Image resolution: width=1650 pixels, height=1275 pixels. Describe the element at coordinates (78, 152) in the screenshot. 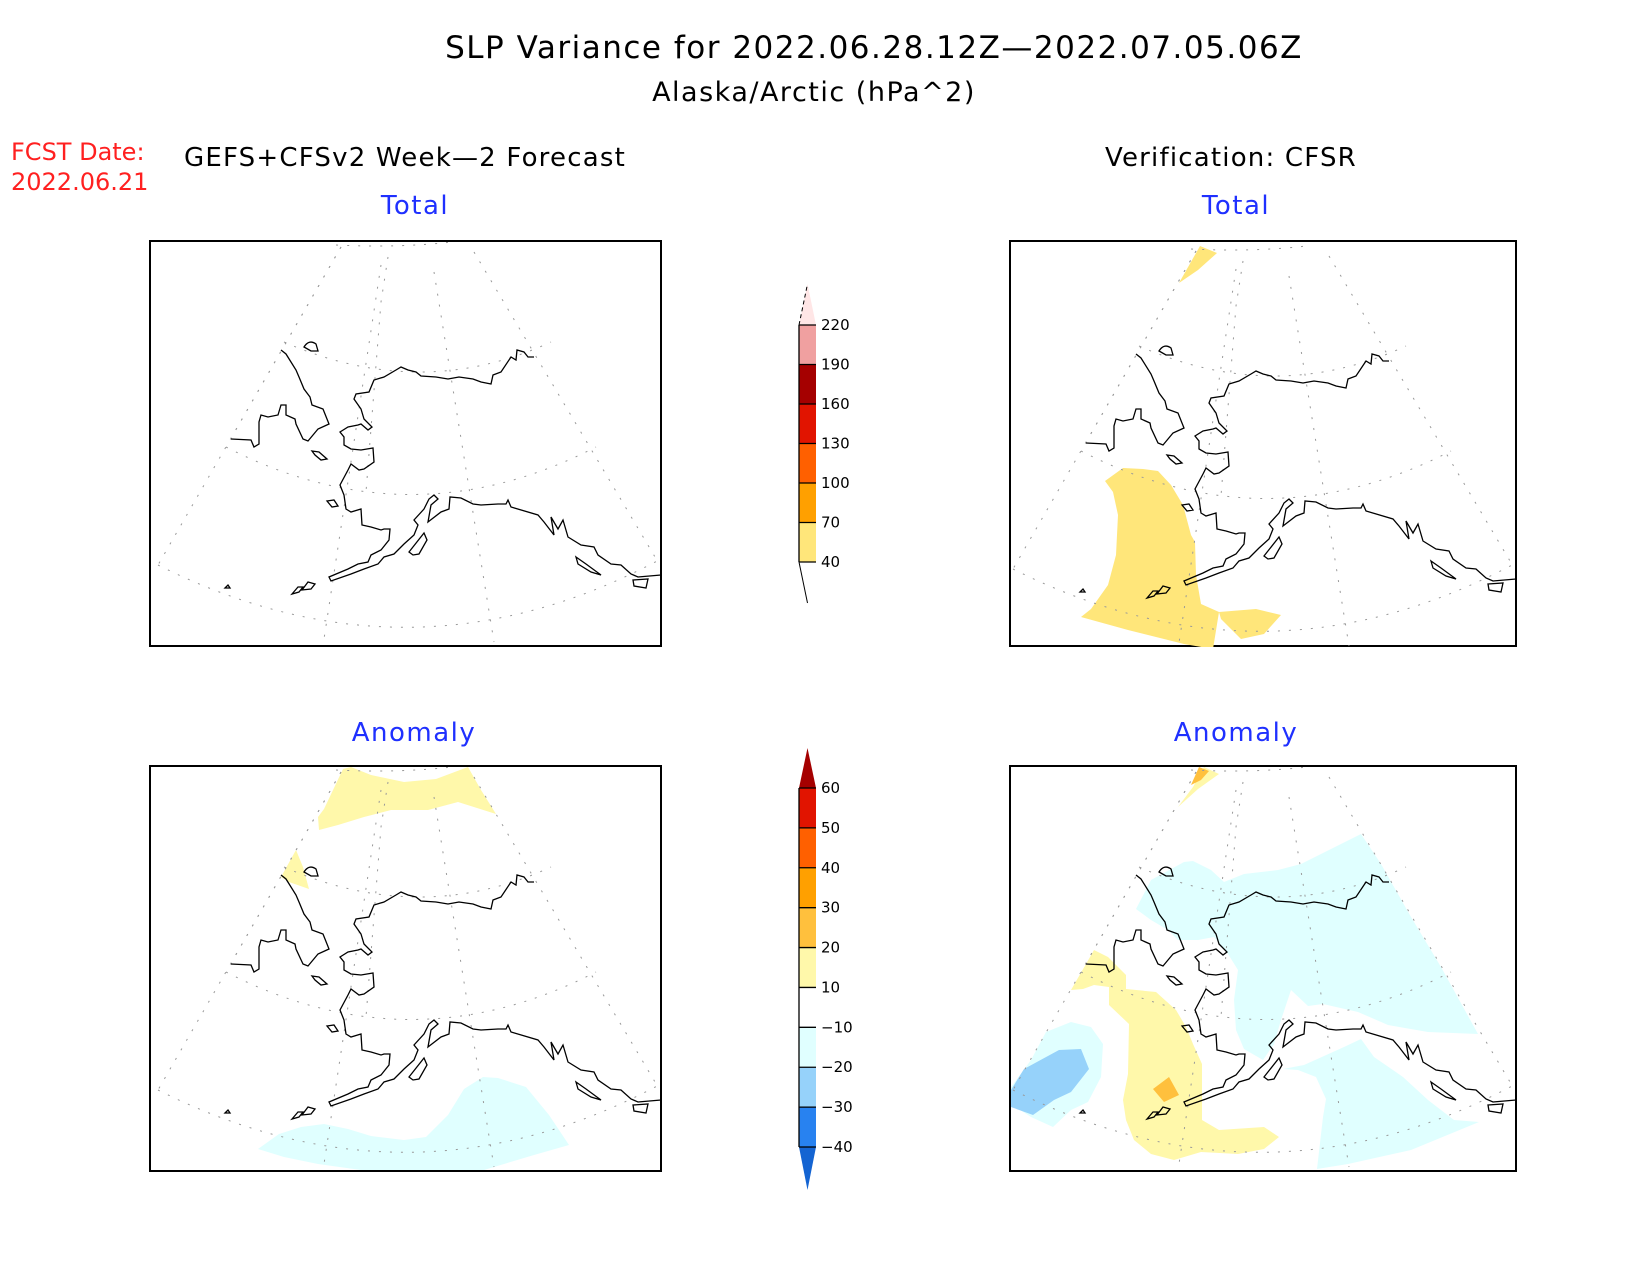

I see `fcst-date-label: FCST Date:` at that location.